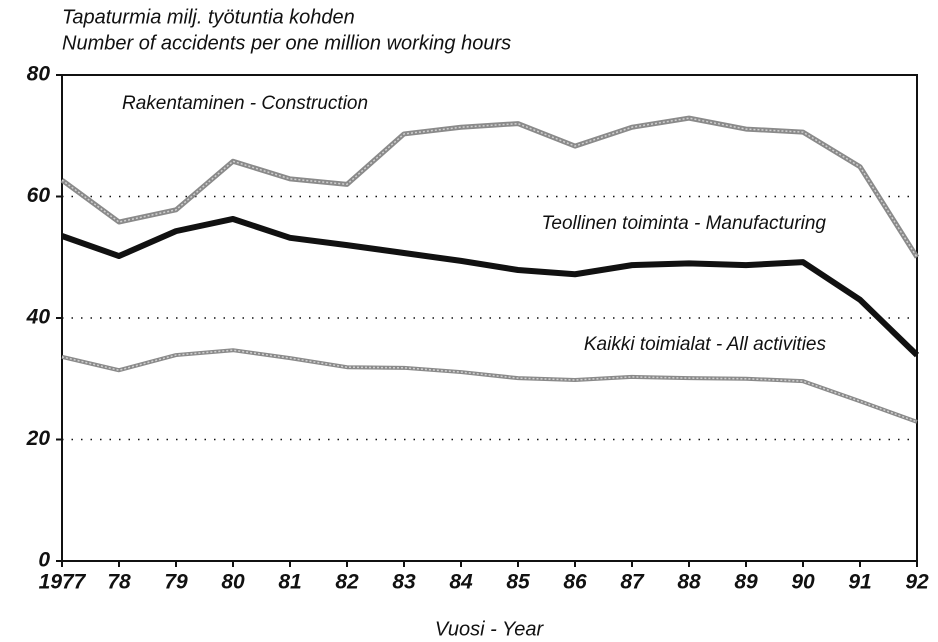  Describe the element at coordinates (461, 582) in the screenshot. I see `x-tick-label: 84` at that location.